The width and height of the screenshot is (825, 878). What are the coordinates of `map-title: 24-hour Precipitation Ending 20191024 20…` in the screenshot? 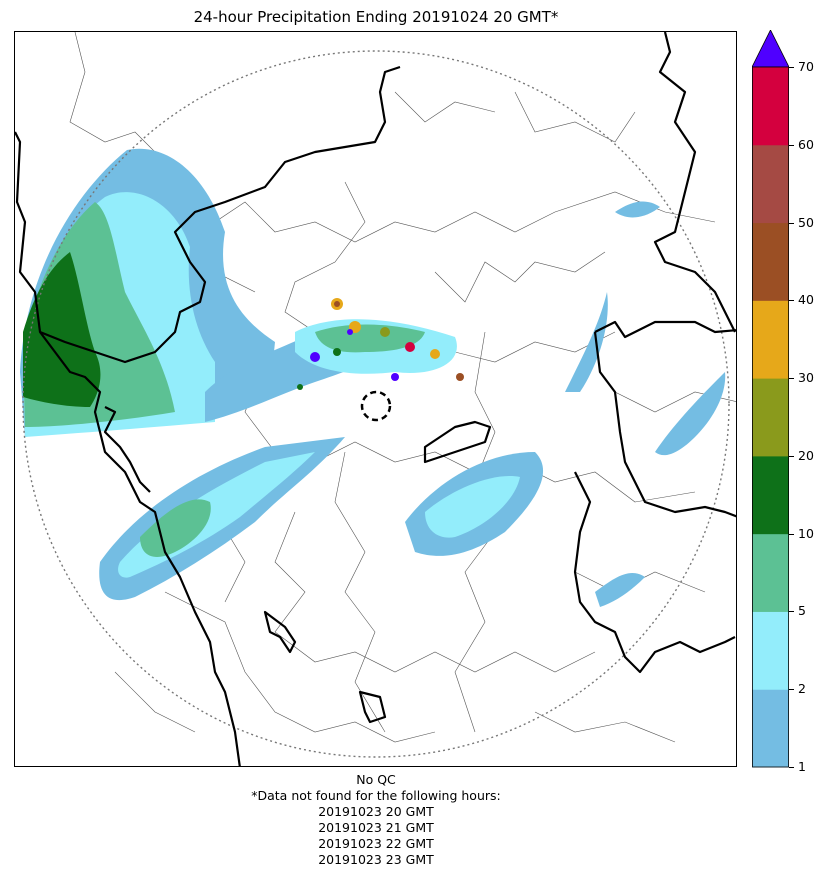 It's located at (376, 17).